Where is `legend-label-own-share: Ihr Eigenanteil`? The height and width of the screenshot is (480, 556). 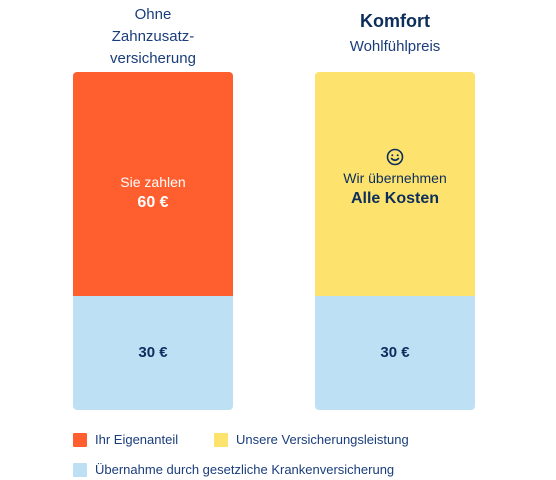
legend-label-own-share: Ihr Eigenanteil is located at coordinates (137, 439).